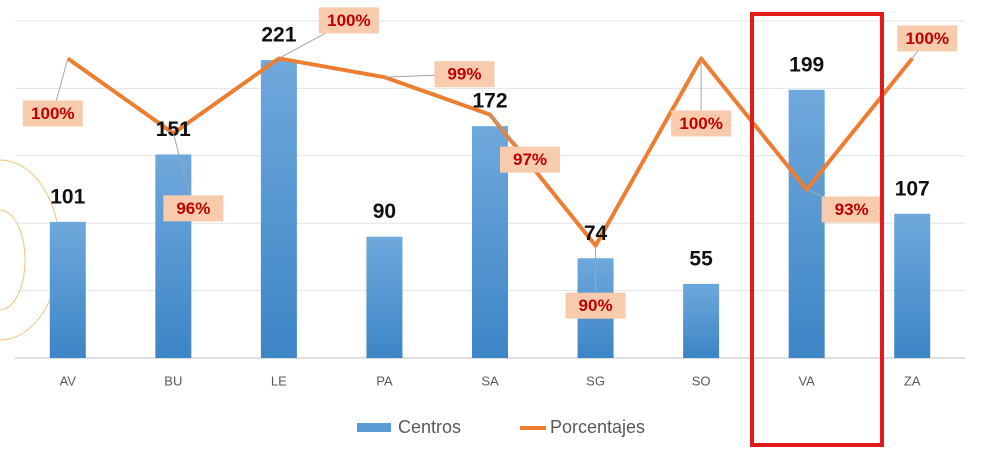 The image size is (981, 450). I want to click on data-label: 90%, so click(596, 305).